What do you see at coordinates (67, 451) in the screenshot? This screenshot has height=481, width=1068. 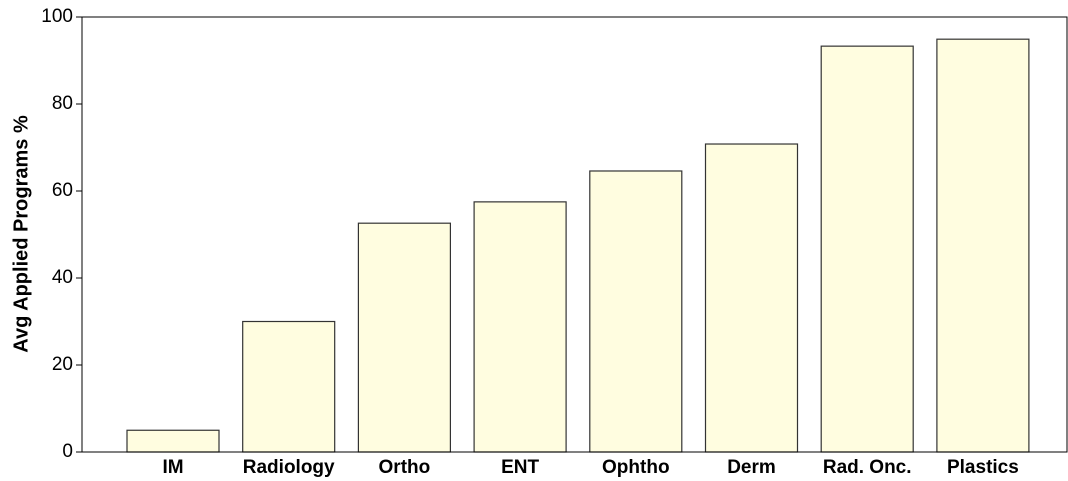 I see `y-tick-label: 0` at bounding box center [67, 451].